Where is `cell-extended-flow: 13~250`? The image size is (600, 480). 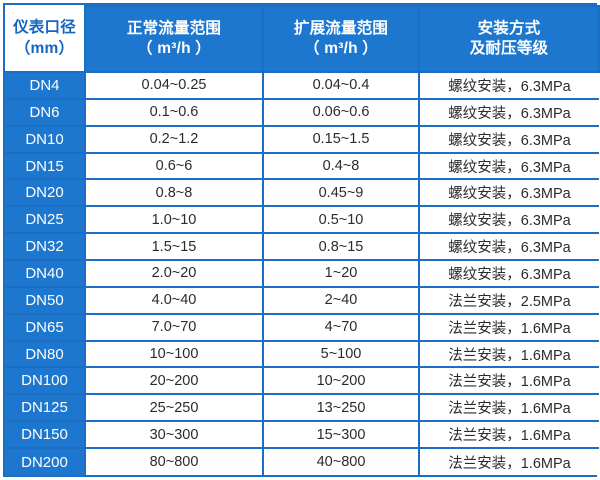 cell-extended-flow: 13~250 is located at coordinates (341, 408).